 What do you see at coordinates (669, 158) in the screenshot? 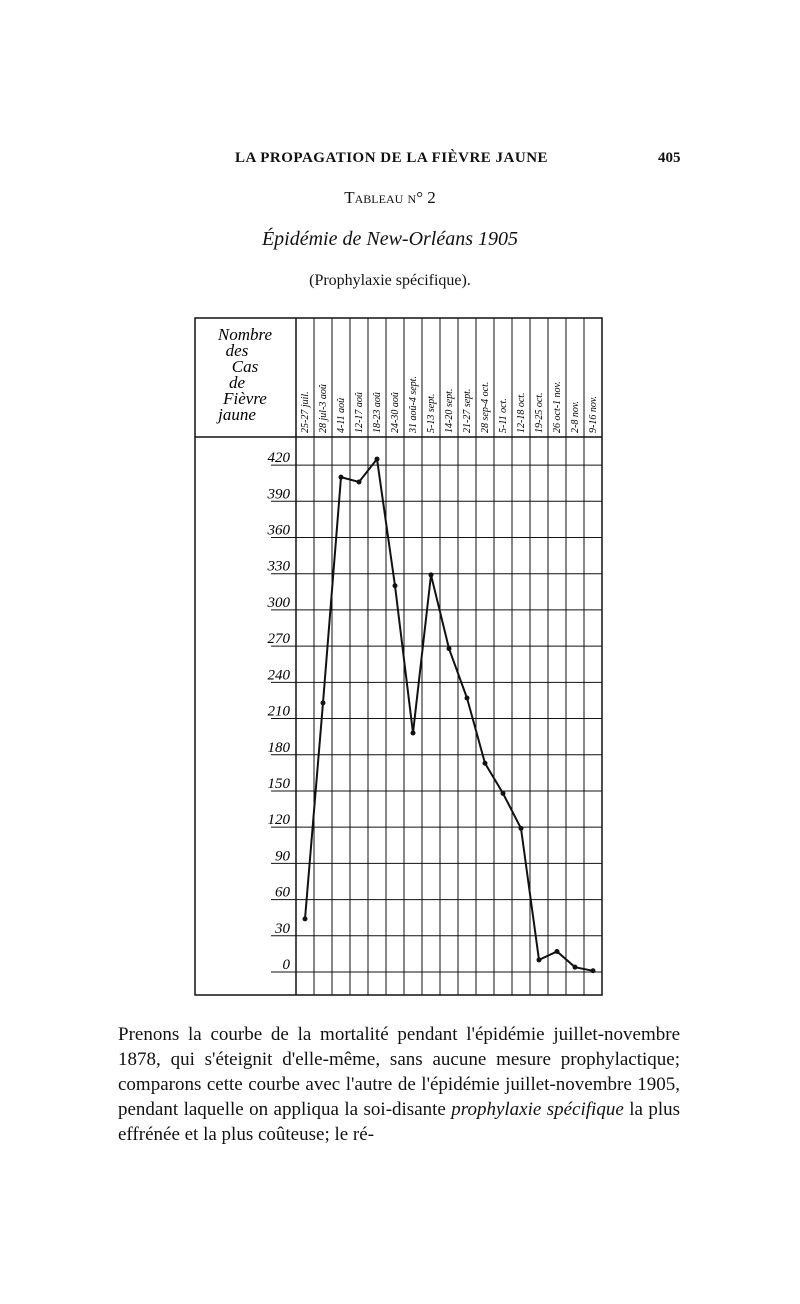
I see `page-number: 405` at bounding box center [669, 158].